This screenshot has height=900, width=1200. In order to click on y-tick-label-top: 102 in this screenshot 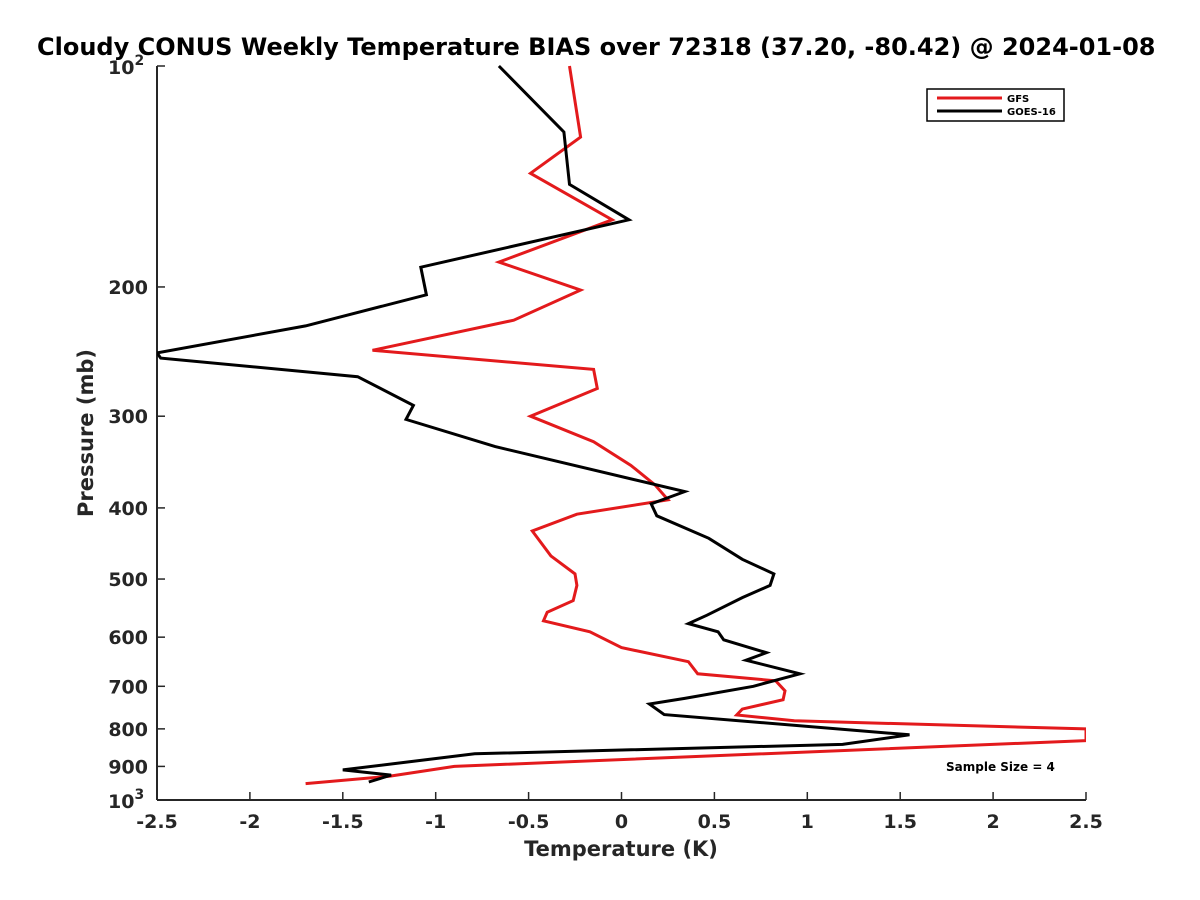, I will do `click(126, 66)`.